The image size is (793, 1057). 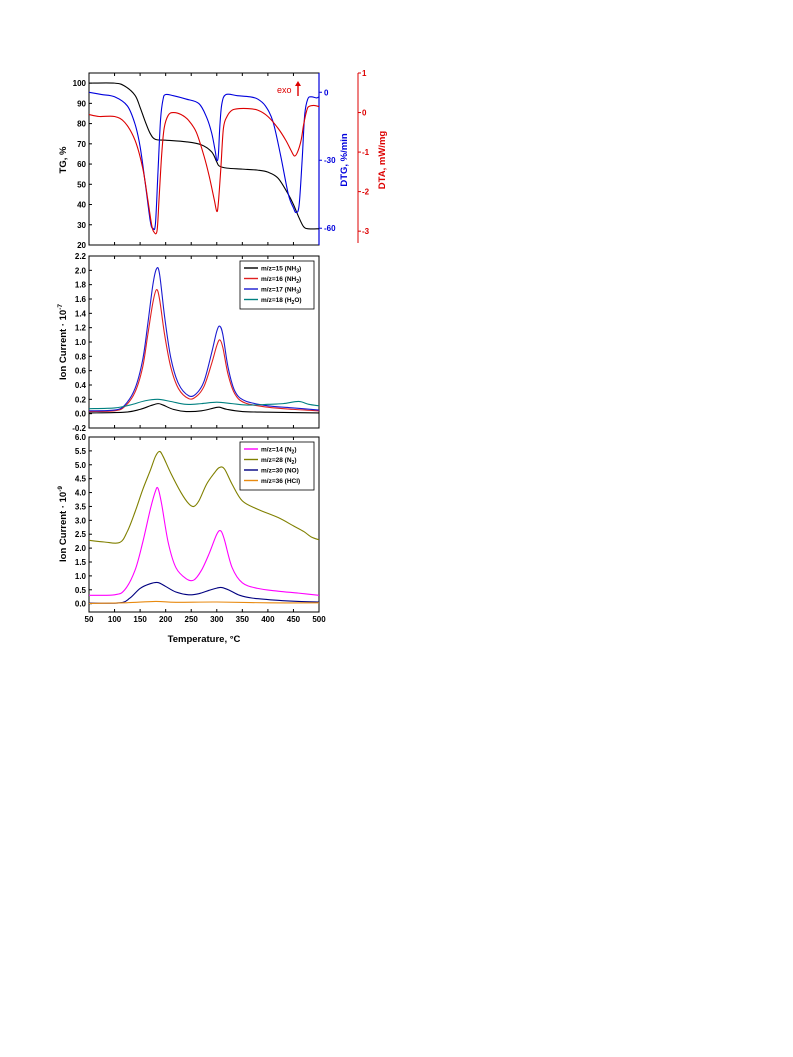 What do you see at coordinates (364, 73) in the screenshot?
I see `dta-tick-label: 1` at bounding box center [364, 73].